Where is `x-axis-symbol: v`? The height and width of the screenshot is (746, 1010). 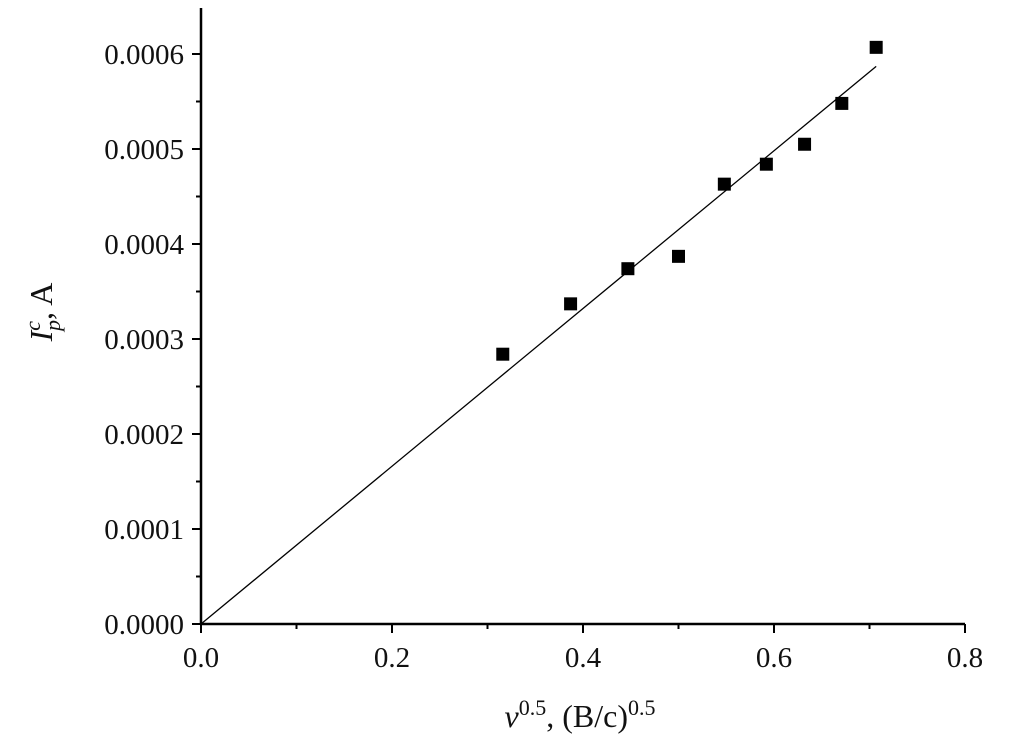
x-axis-symbol: v is located at coordinates (512, 716).